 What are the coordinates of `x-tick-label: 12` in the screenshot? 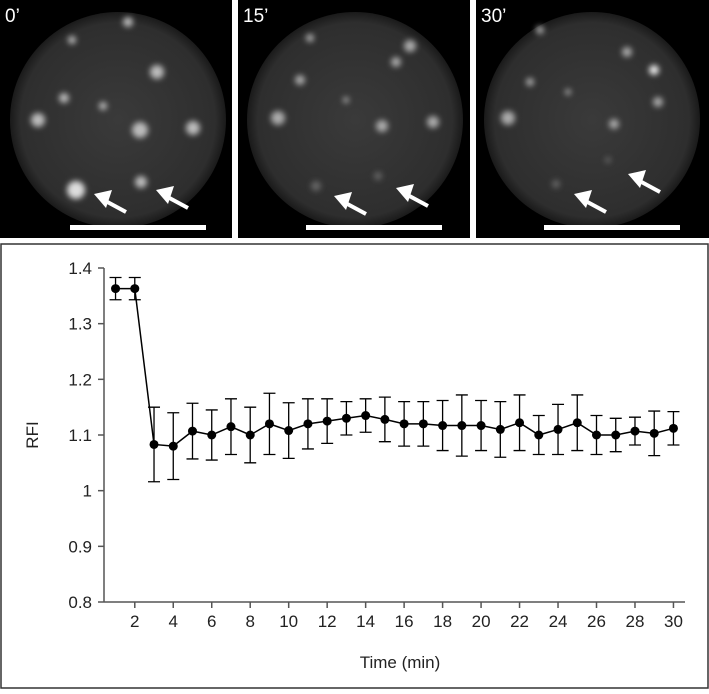 It's located at (327, 621).